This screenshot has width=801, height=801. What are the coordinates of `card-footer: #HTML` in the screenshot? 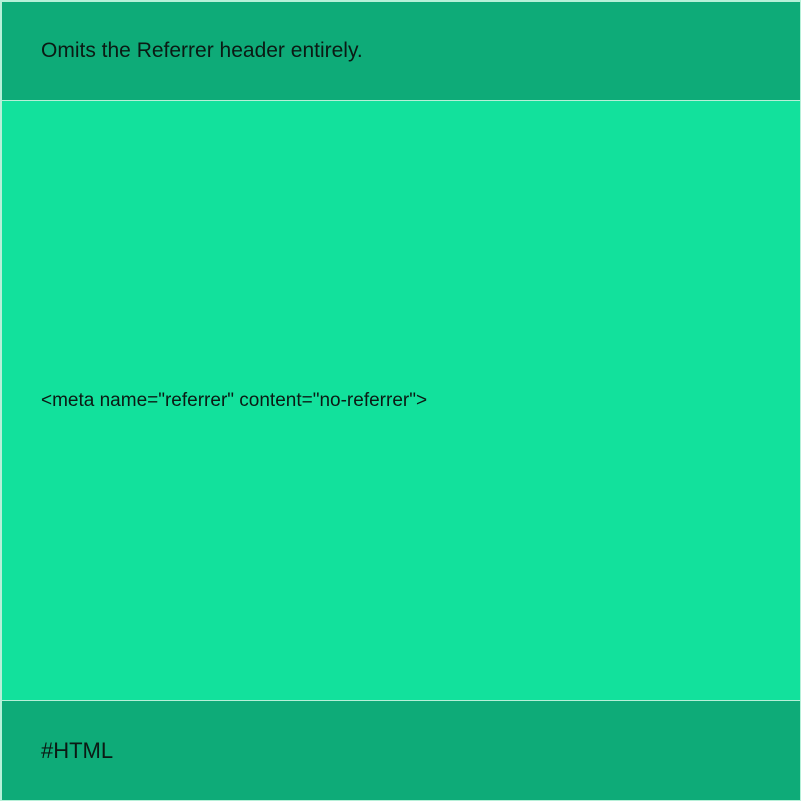 It's located at (401, 750).